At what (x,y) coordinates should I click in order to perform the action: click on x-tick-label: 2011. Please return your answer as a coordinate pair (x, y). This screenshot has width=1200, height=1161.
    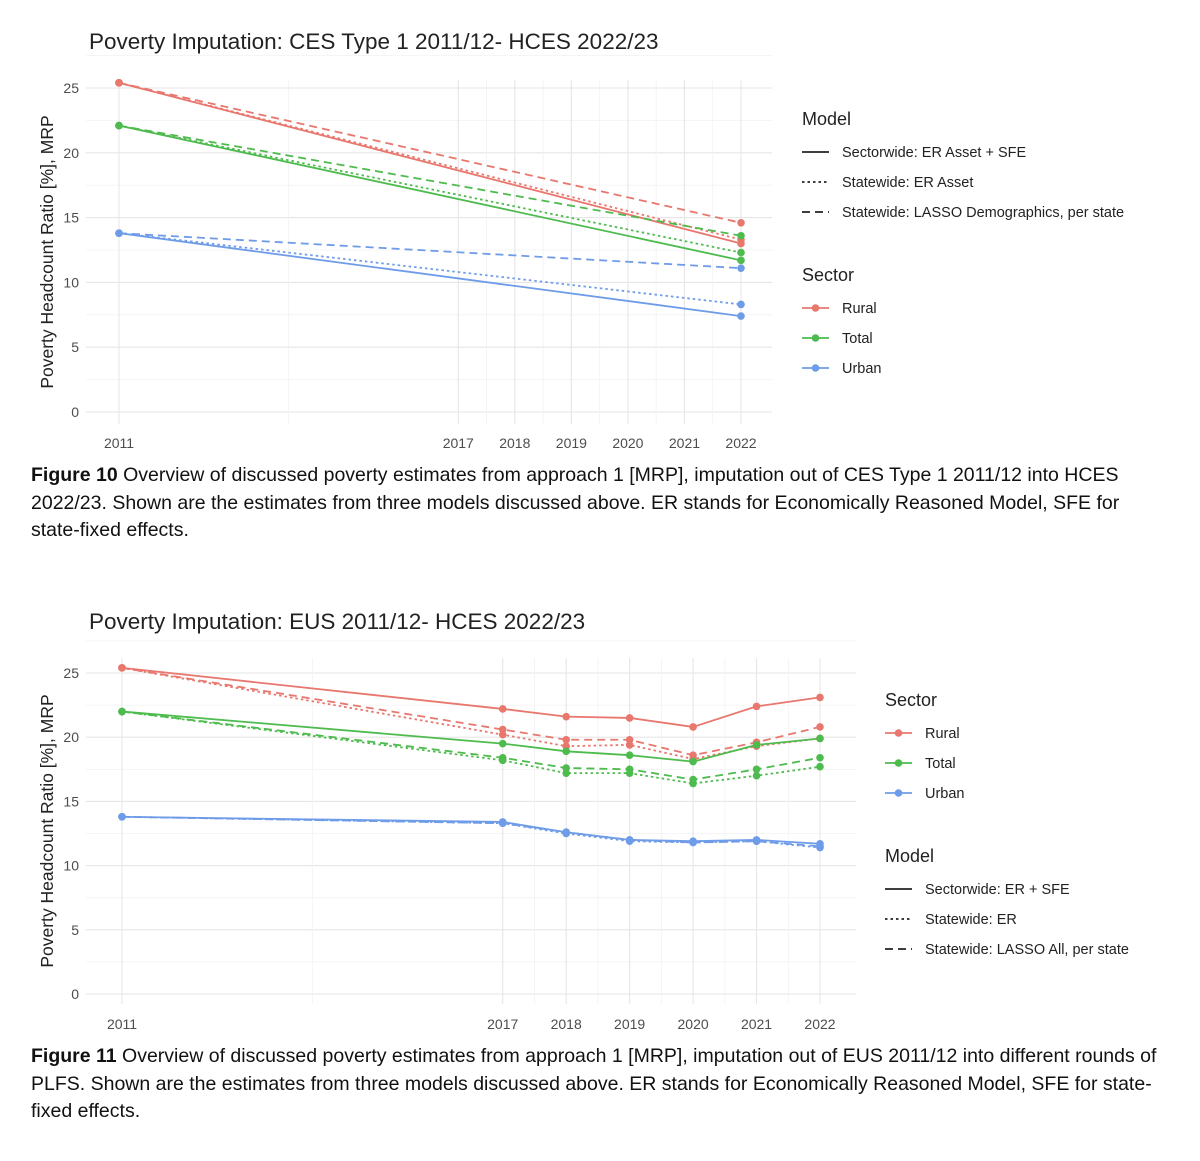
    Looking at the image, I should click on (119, 443).